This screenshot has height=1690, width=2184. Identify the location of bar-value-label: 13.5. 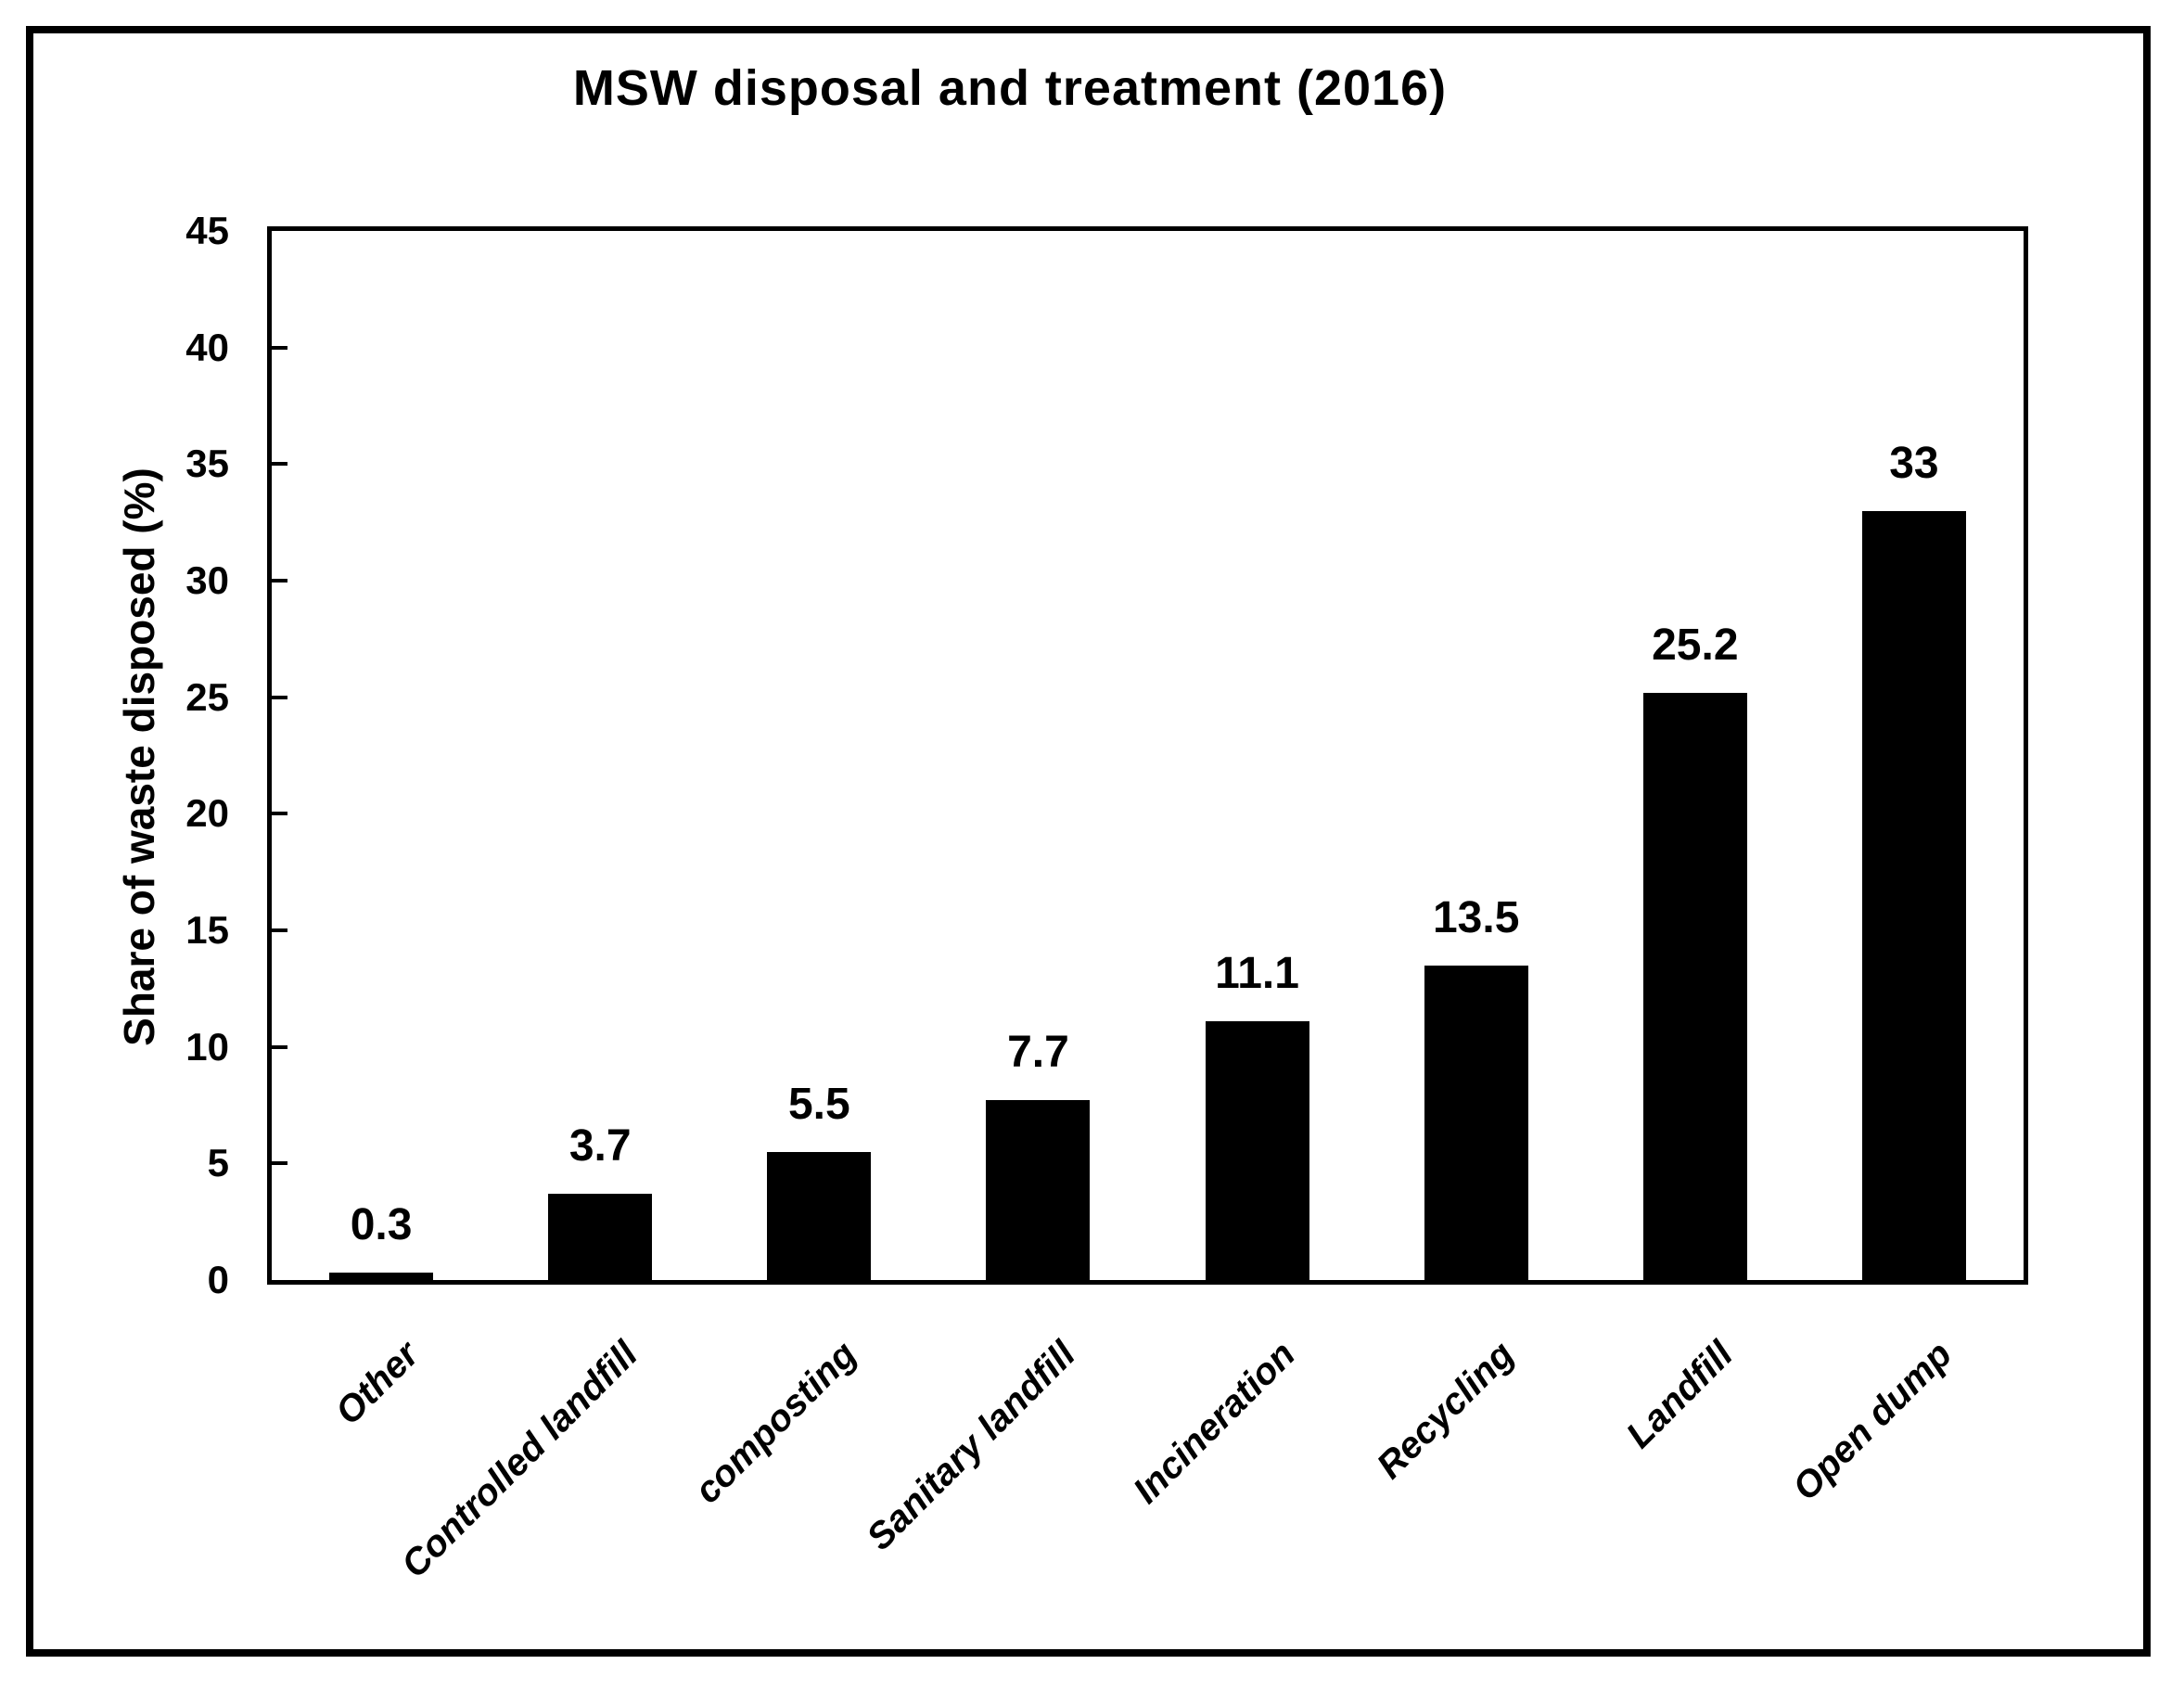
(1476, 917).